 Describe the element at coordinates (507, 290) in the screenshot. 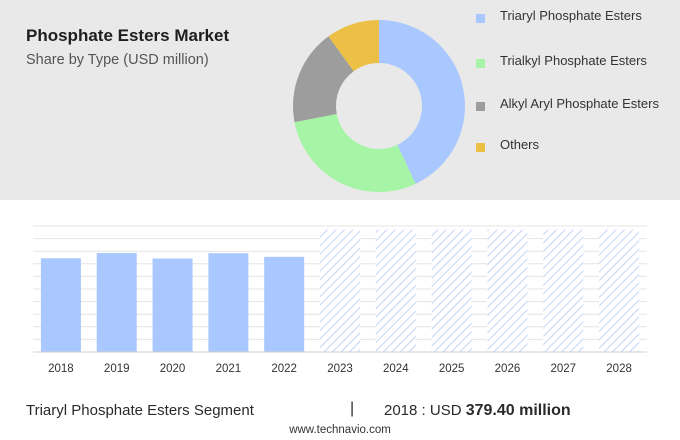

I see `bar-2026` at that location.